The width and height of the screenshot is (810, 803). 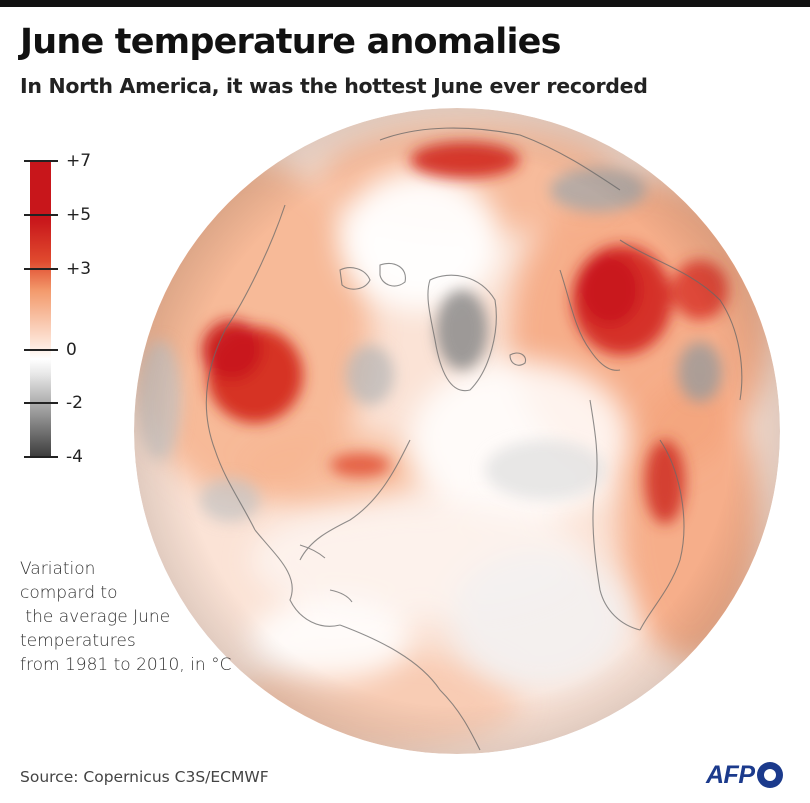 I want to click on page-title: June temperature anomalies, so click(x=290, y=42).